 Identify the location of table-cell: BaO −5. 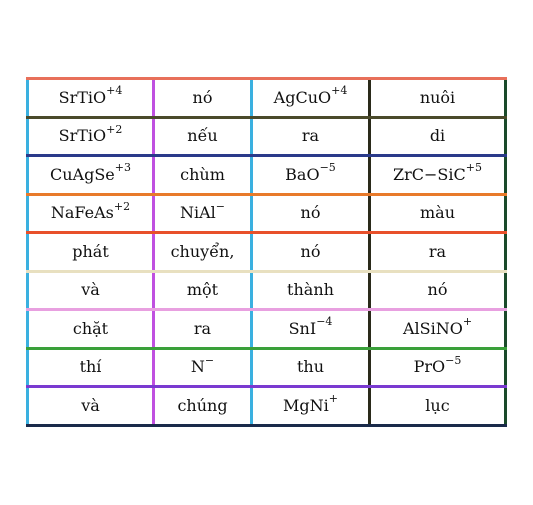
(310, 172).